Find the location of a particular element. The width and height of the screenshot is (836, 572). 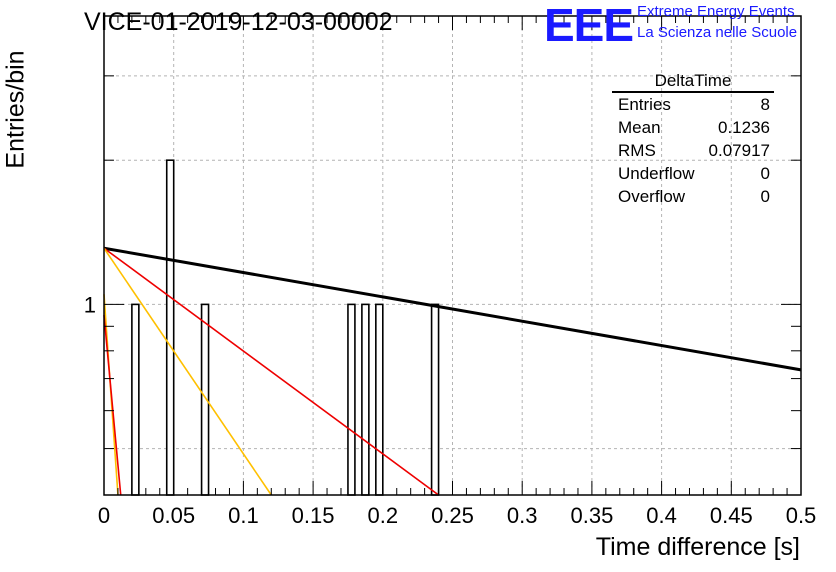

x-tick-label: 0.4 is located at coordinates (661, 515).